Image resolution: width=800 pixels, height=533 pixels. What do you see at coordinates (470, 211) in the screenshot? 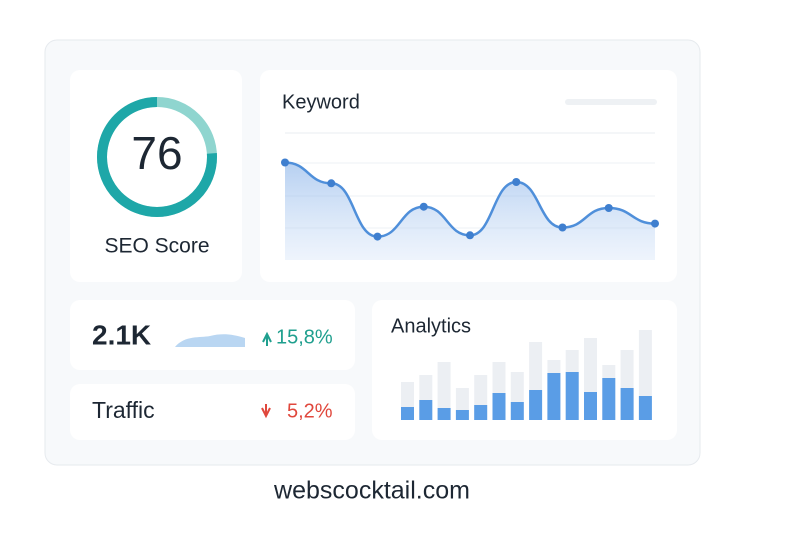
I see `keyword-area` at bounding box center [470, 211].